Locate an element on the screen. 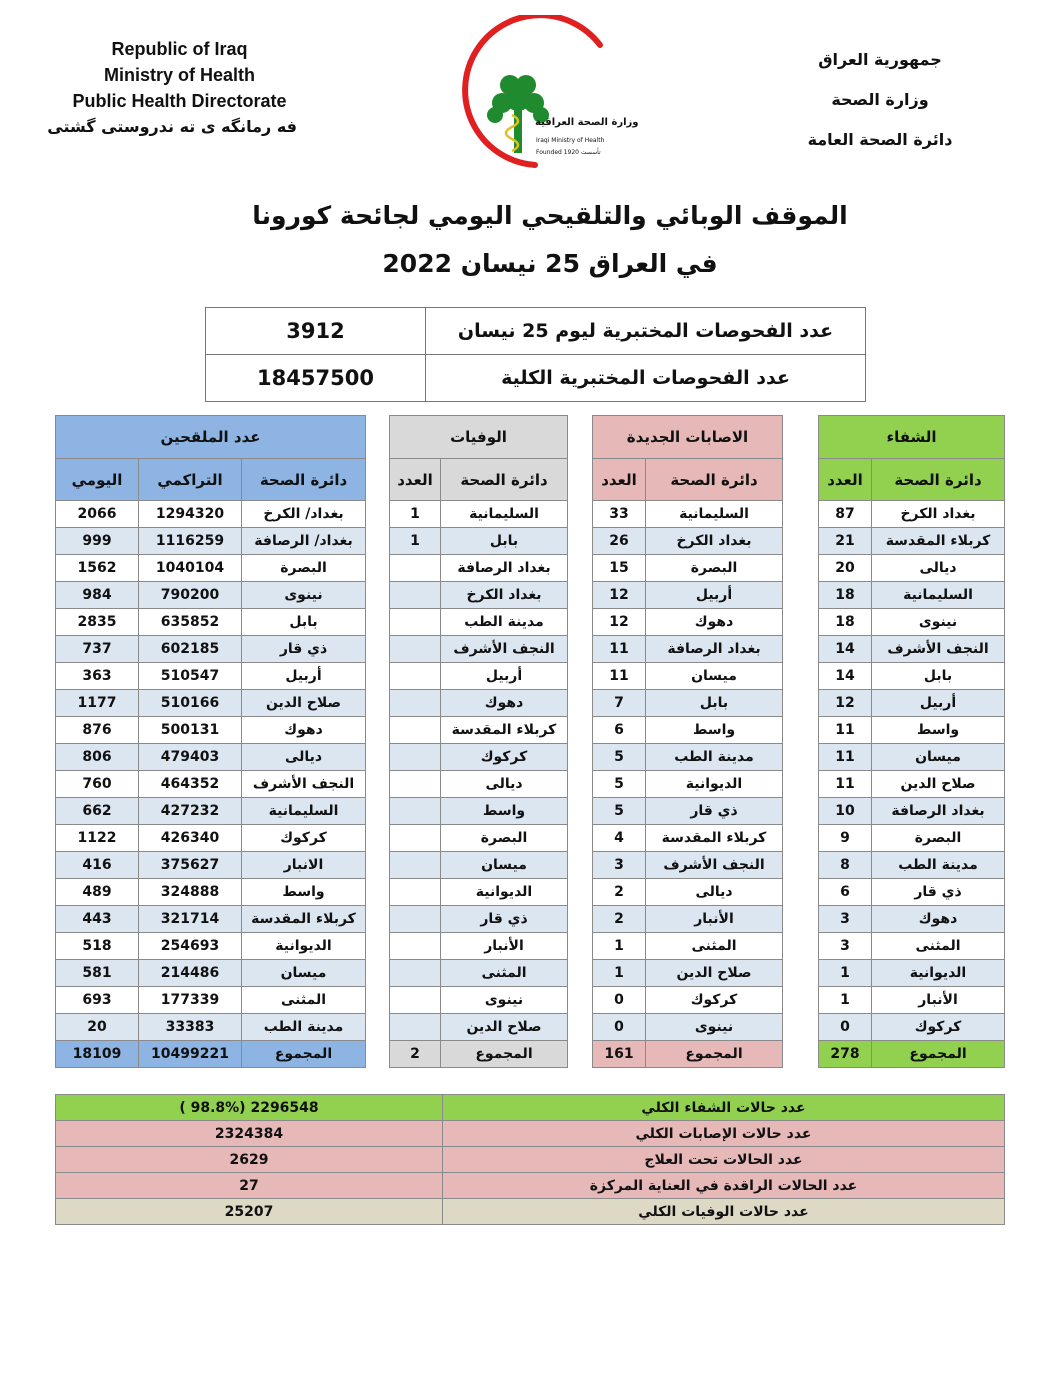 Image resolution: width=1044 pixels, height=1373 pixels. cell-v-dir: النجف الأشرف is located at coordinates (303, 784).